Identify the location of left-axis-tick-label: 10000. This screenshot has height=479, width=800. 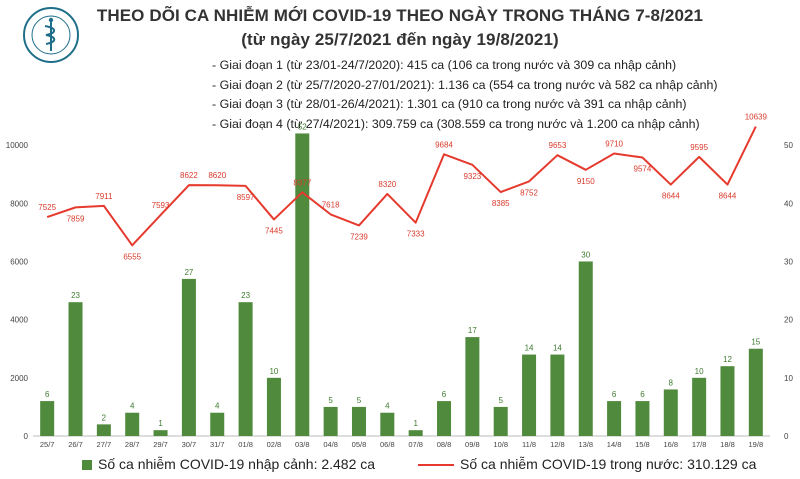
(17, 145).